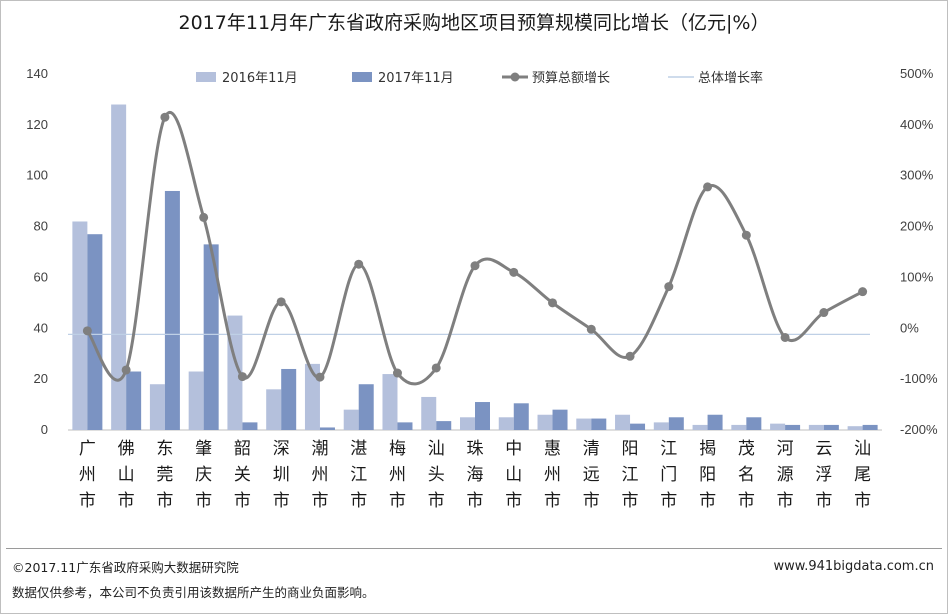 This screenshot has height=614, width=948. Describe the element at coordinates (126, 475) in the screenshot. I see `x-tick-label: 佛山市` at that location.